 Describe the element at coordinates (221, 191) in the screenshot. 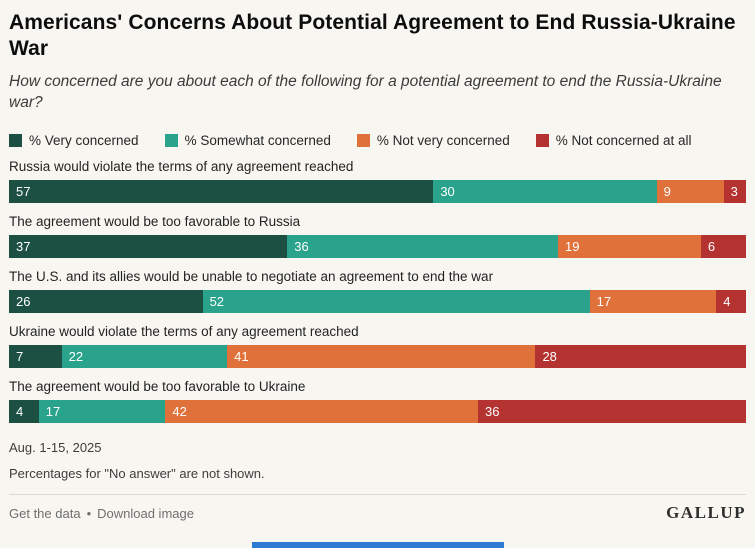

I see `bar-segment: 57` at that location.